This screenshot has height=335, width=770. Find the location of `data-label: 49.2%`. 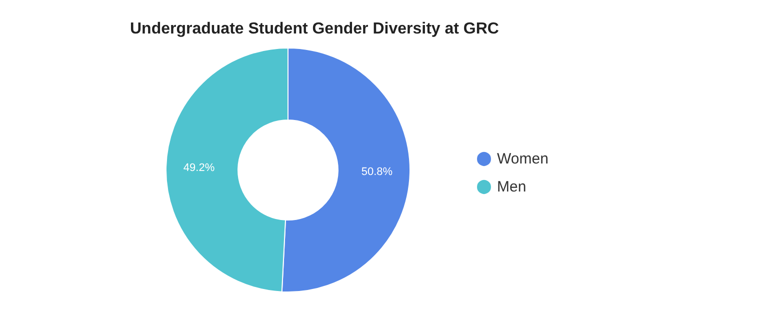

data-label: 49.2% is located at coordinates (199, 168).